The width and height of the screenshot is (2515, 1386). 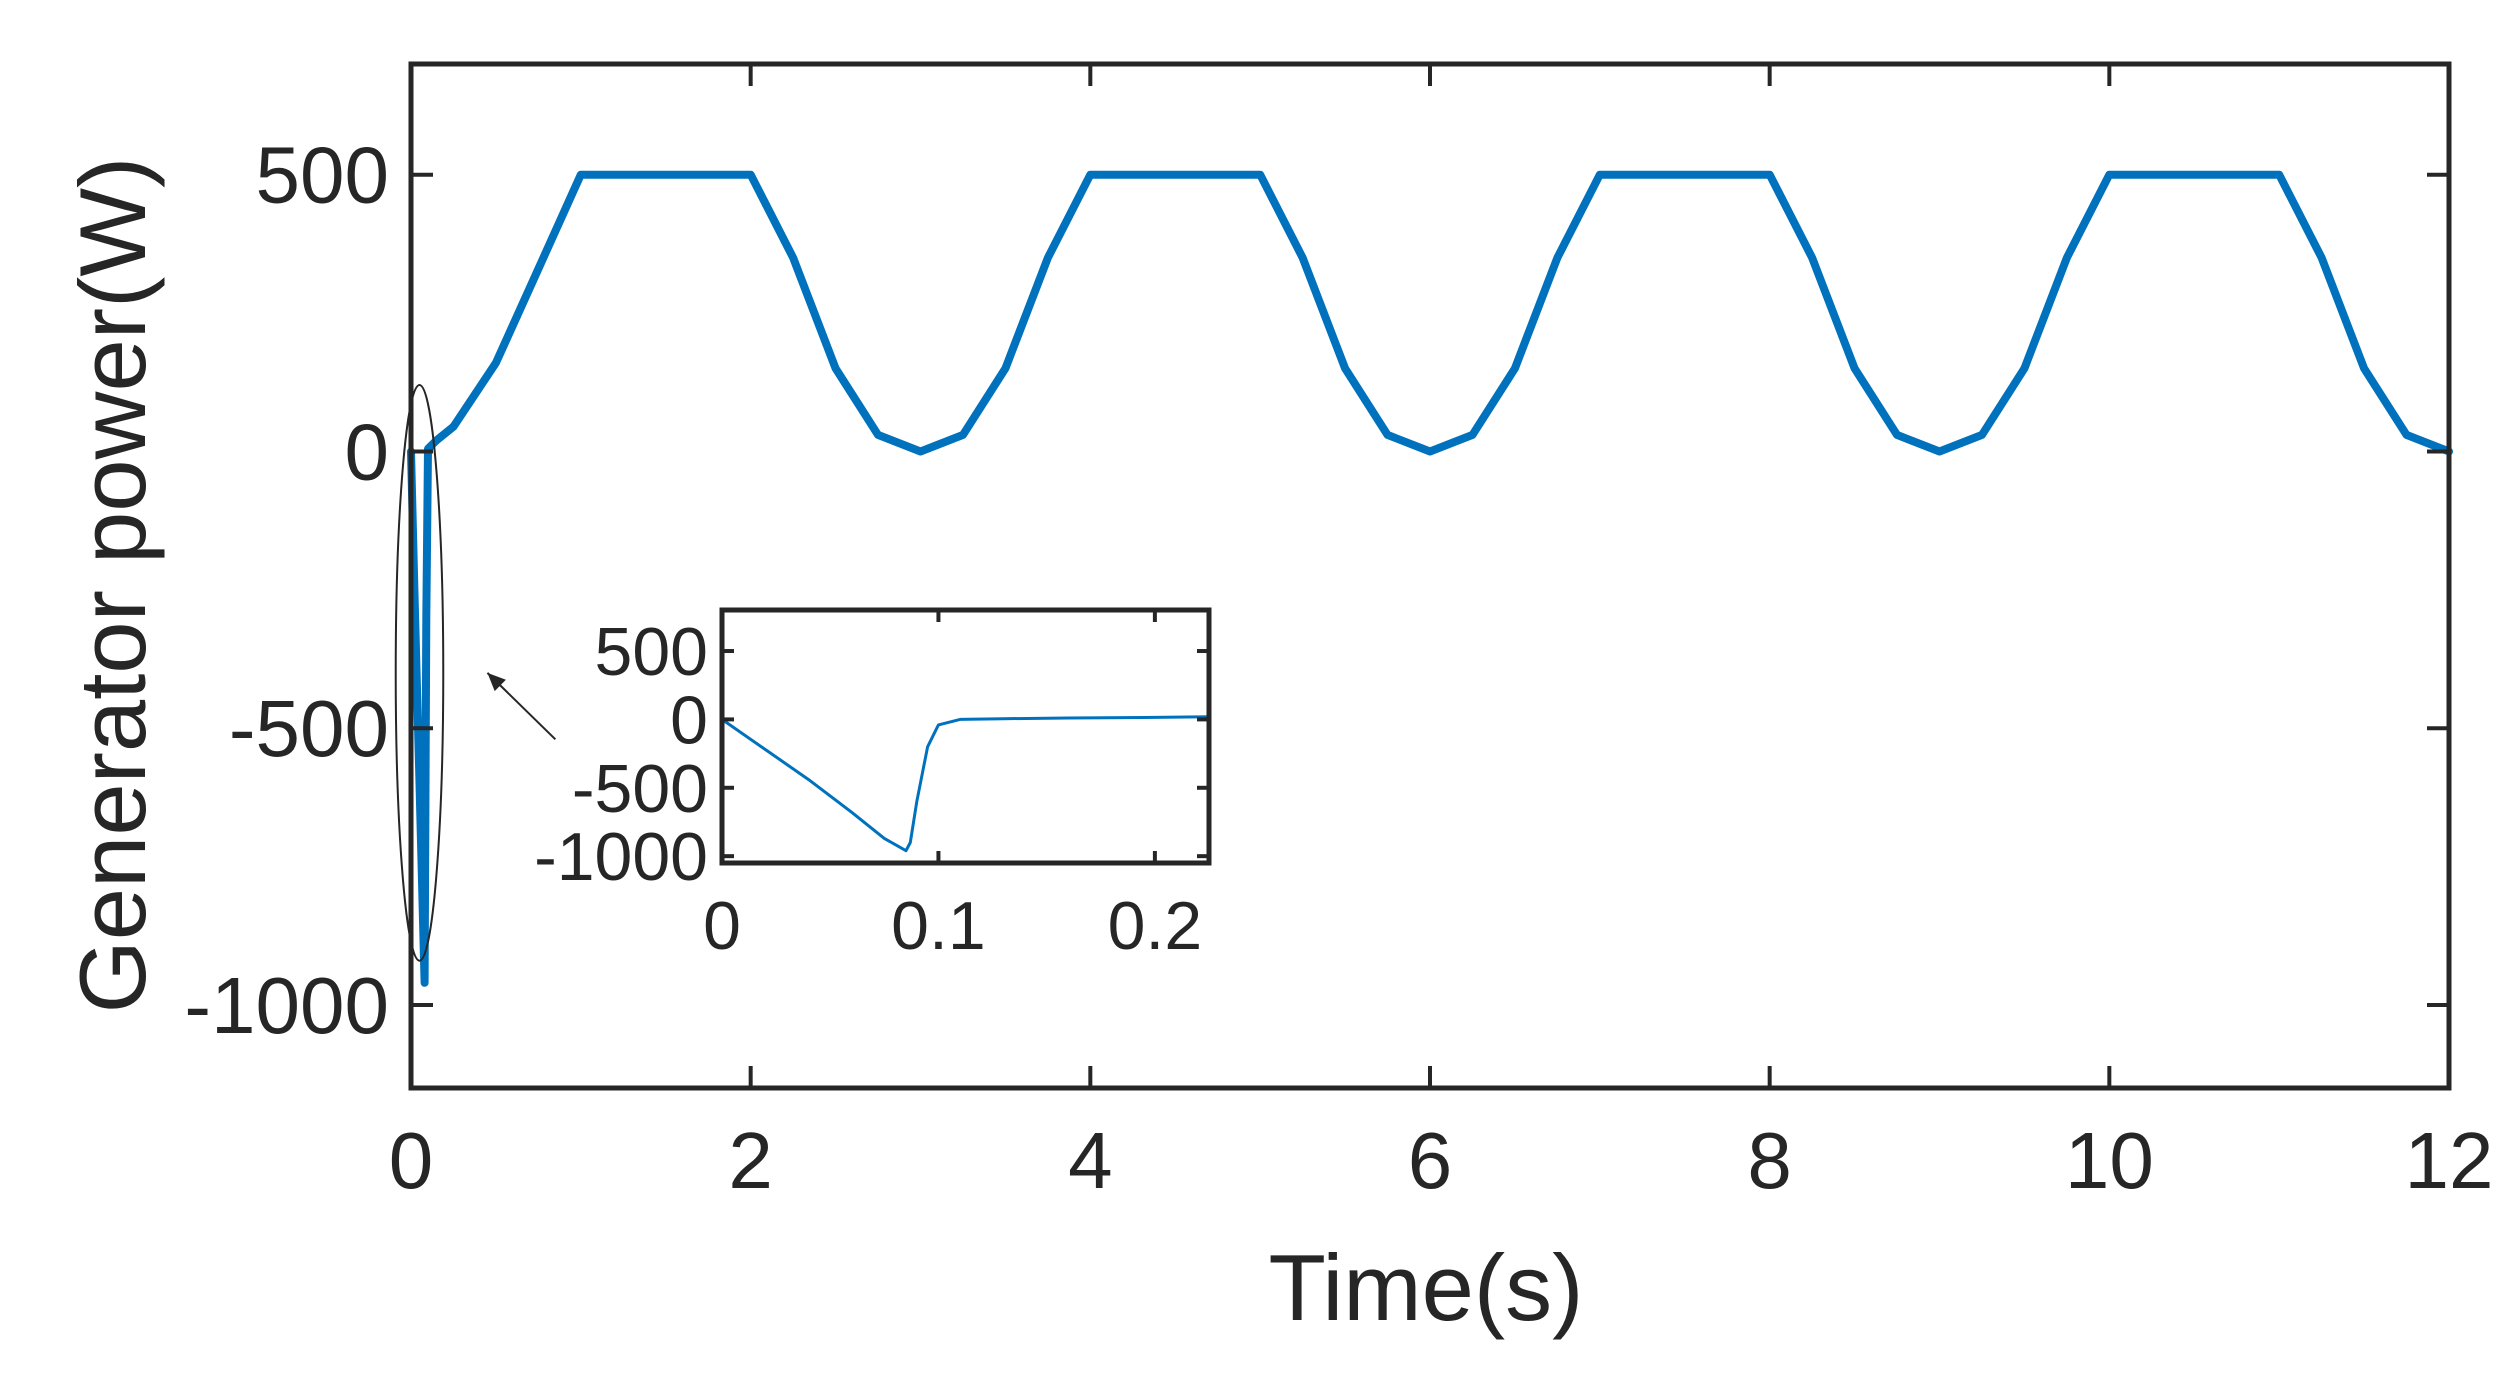 I want to click on x-tick-label: 12, so click(x=2449, y=1160).